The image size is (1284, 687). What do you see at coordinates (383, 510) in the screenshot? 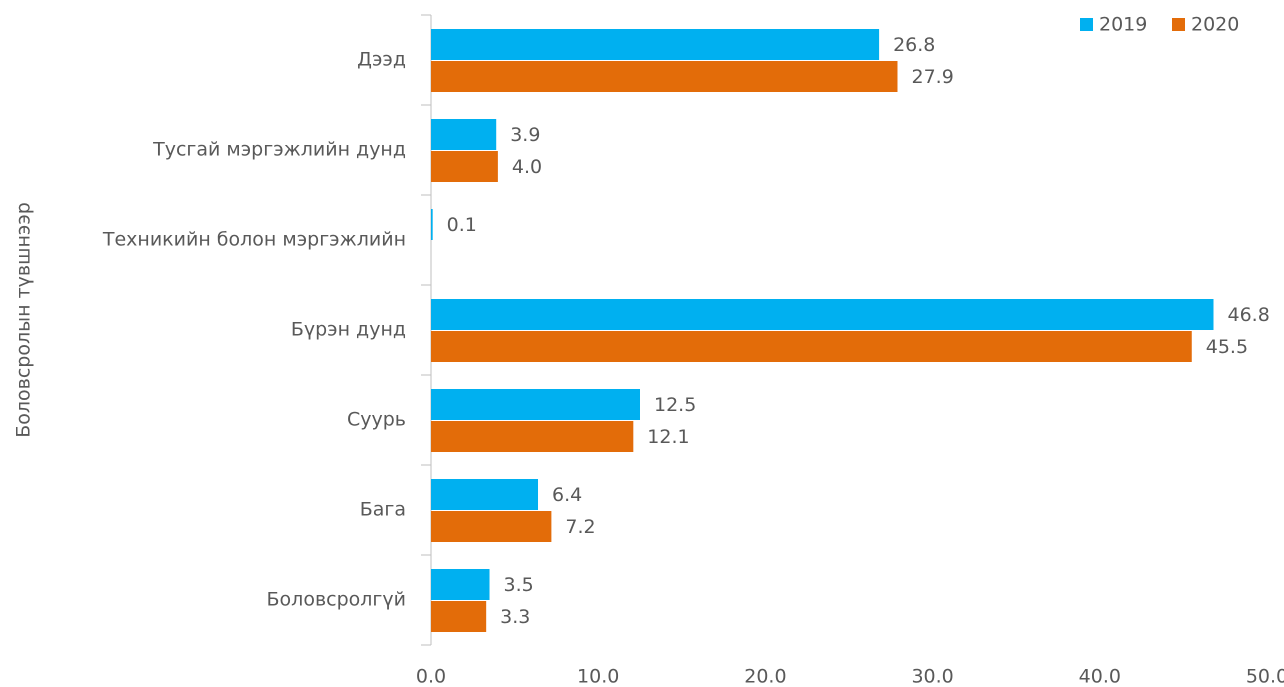
I see `y-tick-label: Бага` at bounding box center [383, 510].